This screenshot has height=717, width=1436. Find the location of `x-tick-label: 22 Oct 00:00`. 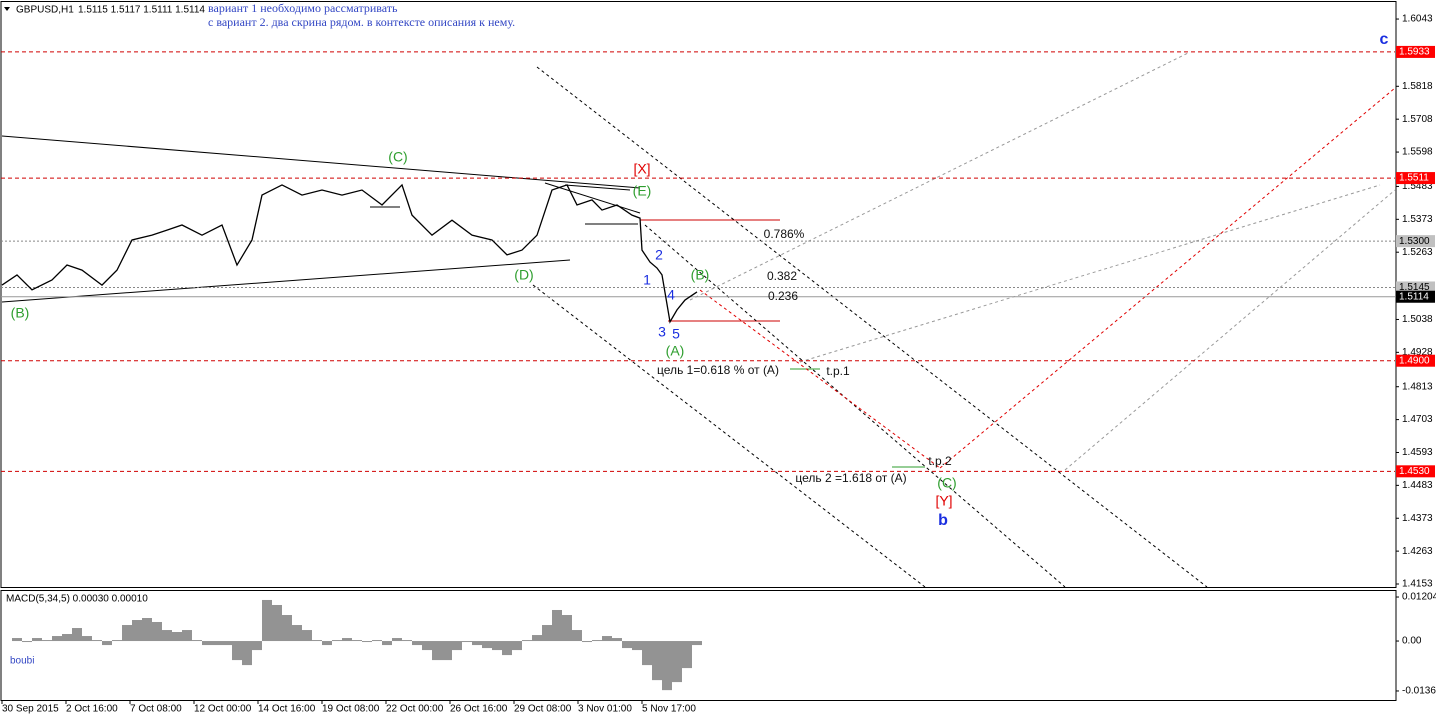

x-tick-label: 22 Oct 00:00 is located at coordinates (415, 709).